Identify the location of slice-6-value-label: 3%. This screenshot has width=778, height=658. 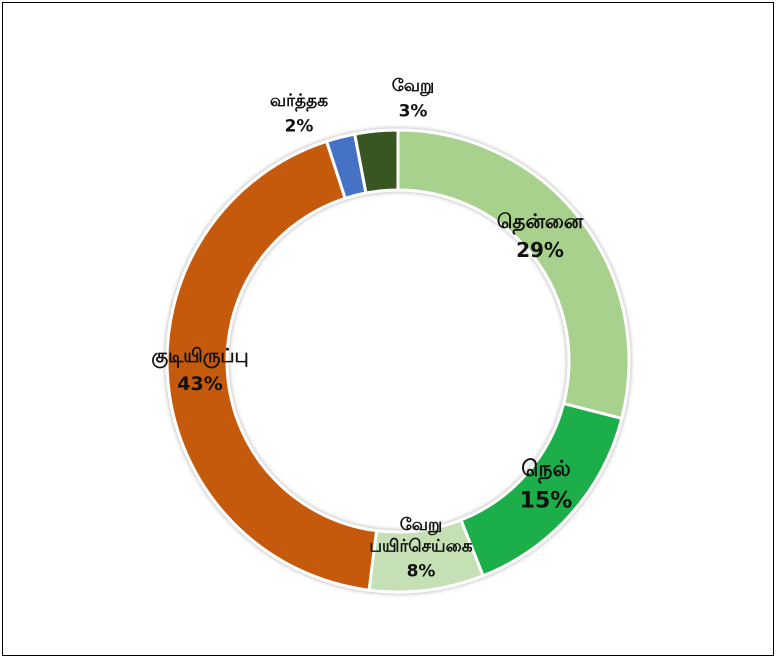
(413, 111).